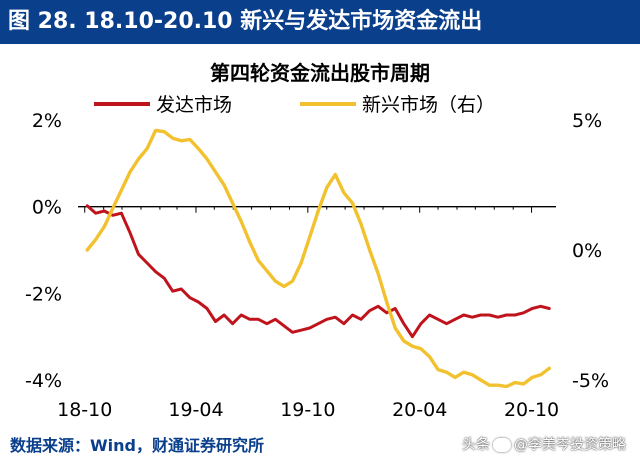 Image resolution: width=640 pixels, height=462 pixels. Describe the element at coordinates (587, 121) in the screenshot. I see `y-right-tick-label: 5%` at that location.